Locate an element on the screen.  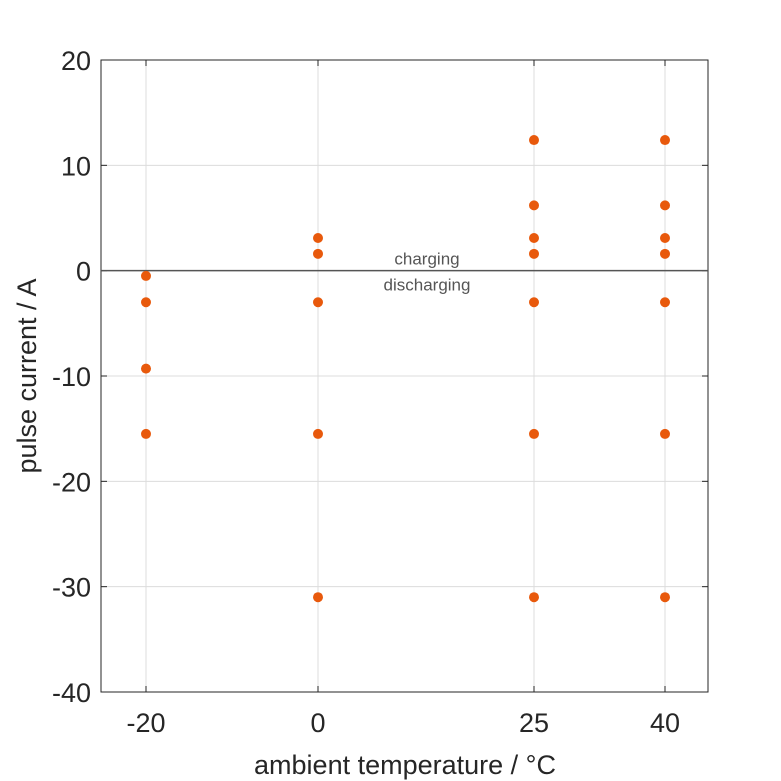
x-tick-label: 0 is located at coordinates (317, 723).